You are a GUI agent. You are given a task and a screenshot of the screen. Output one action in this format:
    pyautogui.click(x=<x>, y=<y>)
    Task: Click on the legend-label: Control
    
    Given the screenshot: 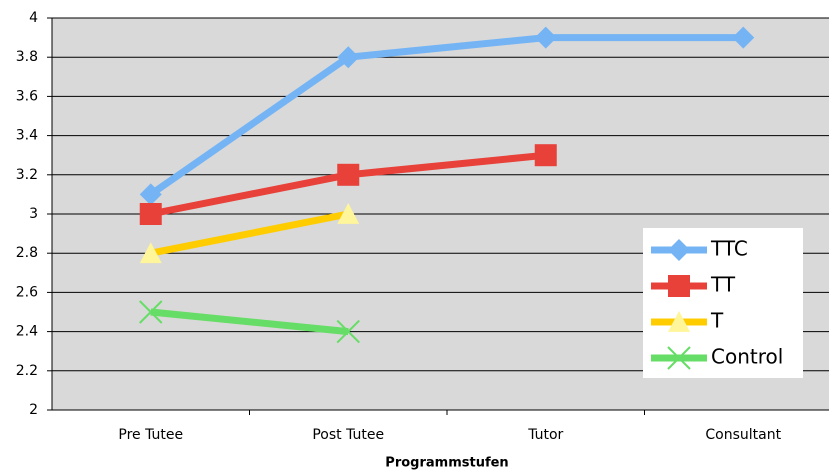 What is the action you would take?
    pyautogui.click(x=747, y=357)
    